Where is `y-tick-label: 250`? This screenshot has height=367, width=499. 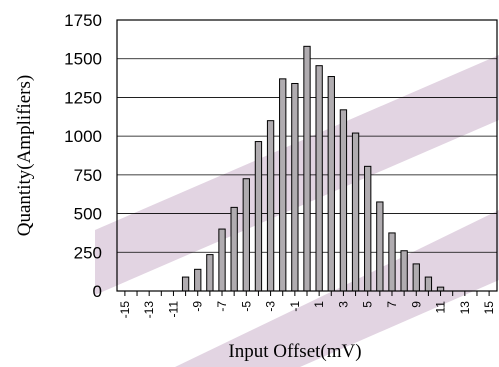
y-tick-label: 250 is located at coordinates (88, 252).